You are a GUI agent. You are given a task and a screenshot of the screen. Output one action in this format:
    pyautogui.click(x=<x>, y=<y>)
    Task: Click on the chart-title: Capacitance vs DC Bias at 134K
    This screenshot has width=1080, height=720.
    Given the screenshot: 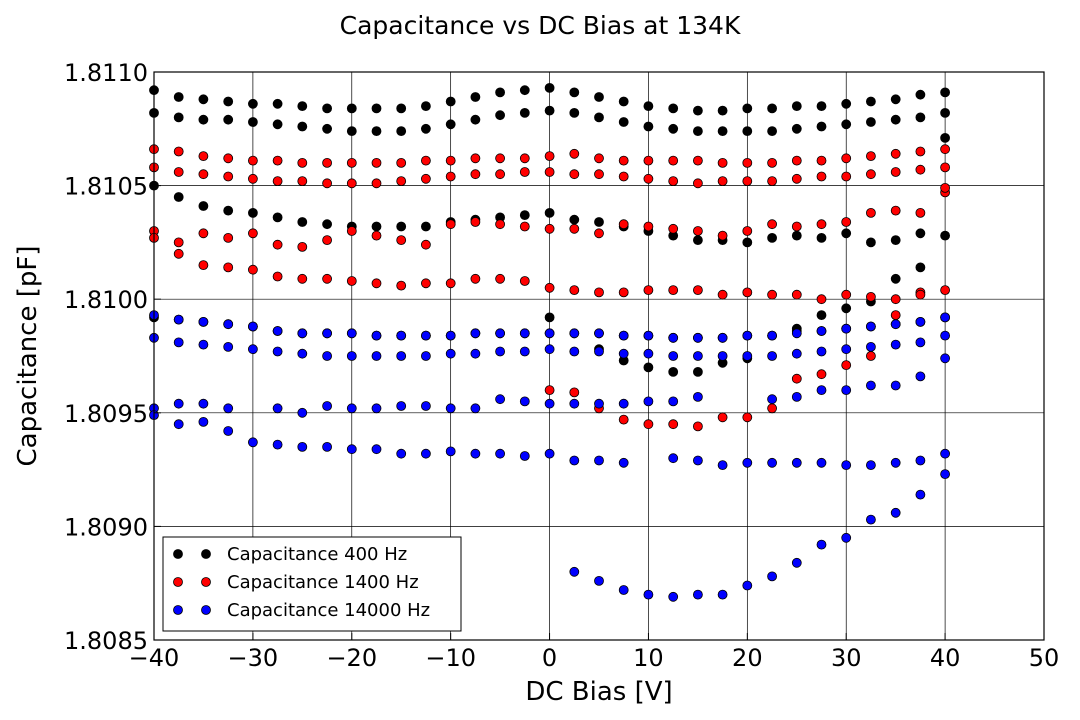 What is the action you would take?
    pyautogui.click(x=540, y=25)
    